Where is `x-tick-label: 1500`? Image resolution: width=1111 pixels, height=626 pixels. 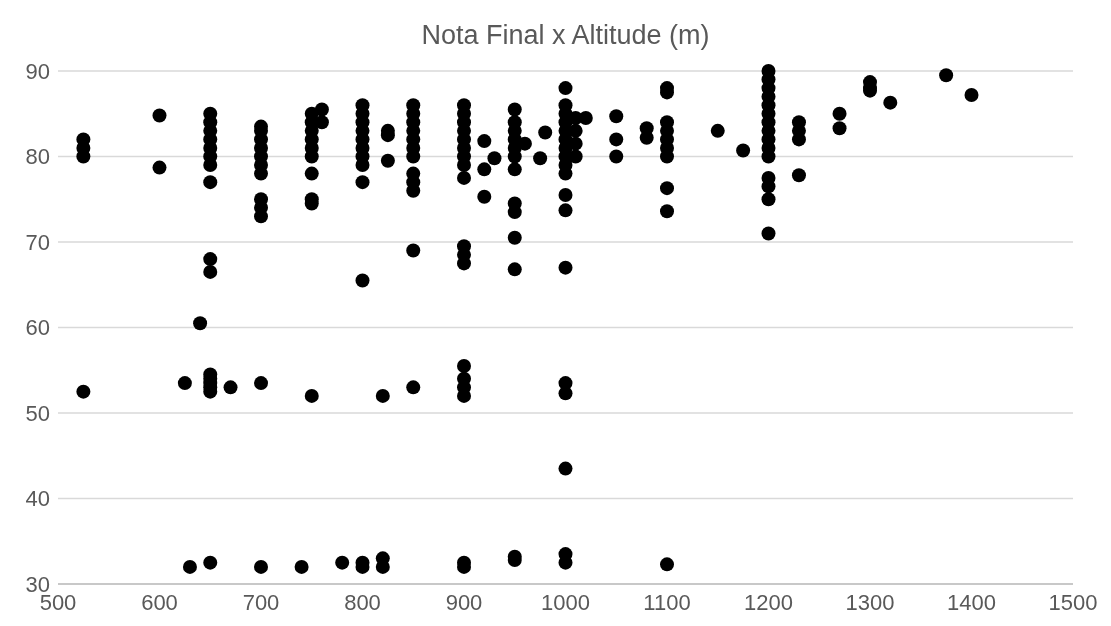 x-tick-label: 1500 is located at coordinates (1073, 602).